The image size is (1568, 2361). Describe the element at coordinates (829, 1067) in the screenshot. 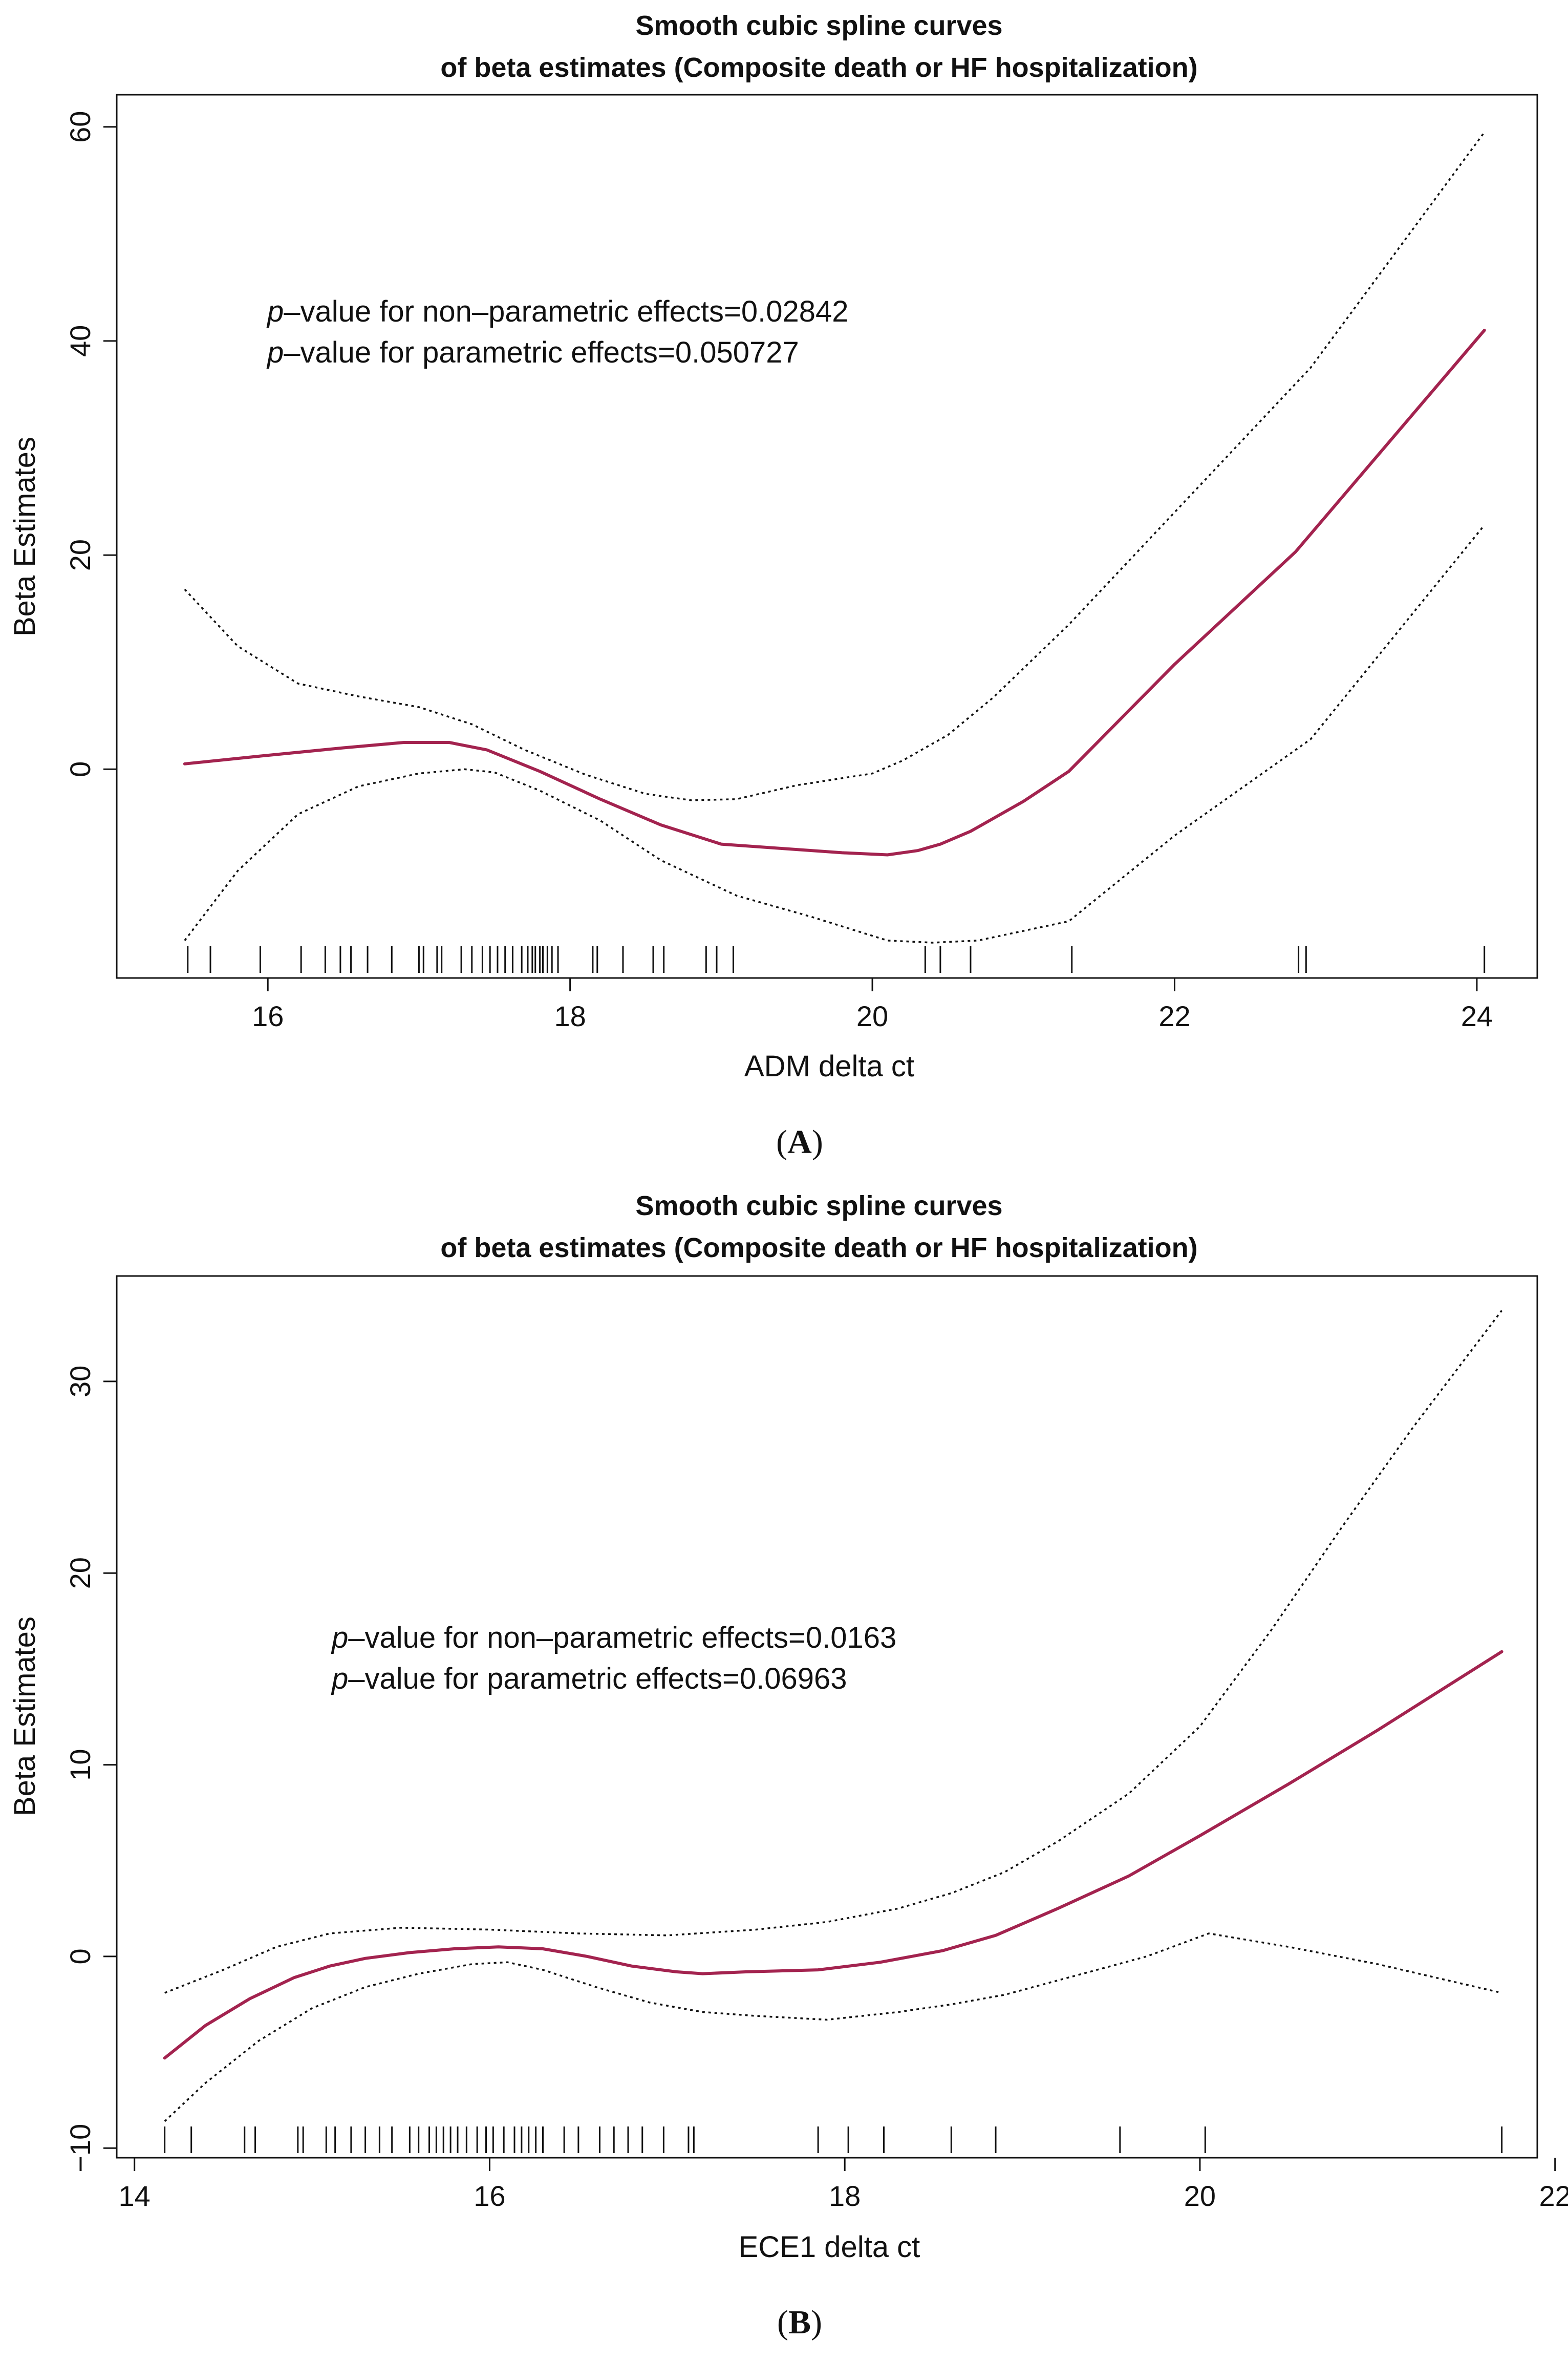

I see `panel-a-x-axis-label: ADM delta ct` at that location.